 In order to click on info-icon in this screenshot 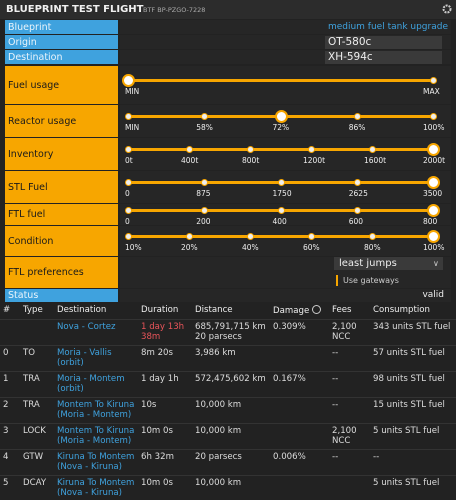, I will do `click(317, 309)`.